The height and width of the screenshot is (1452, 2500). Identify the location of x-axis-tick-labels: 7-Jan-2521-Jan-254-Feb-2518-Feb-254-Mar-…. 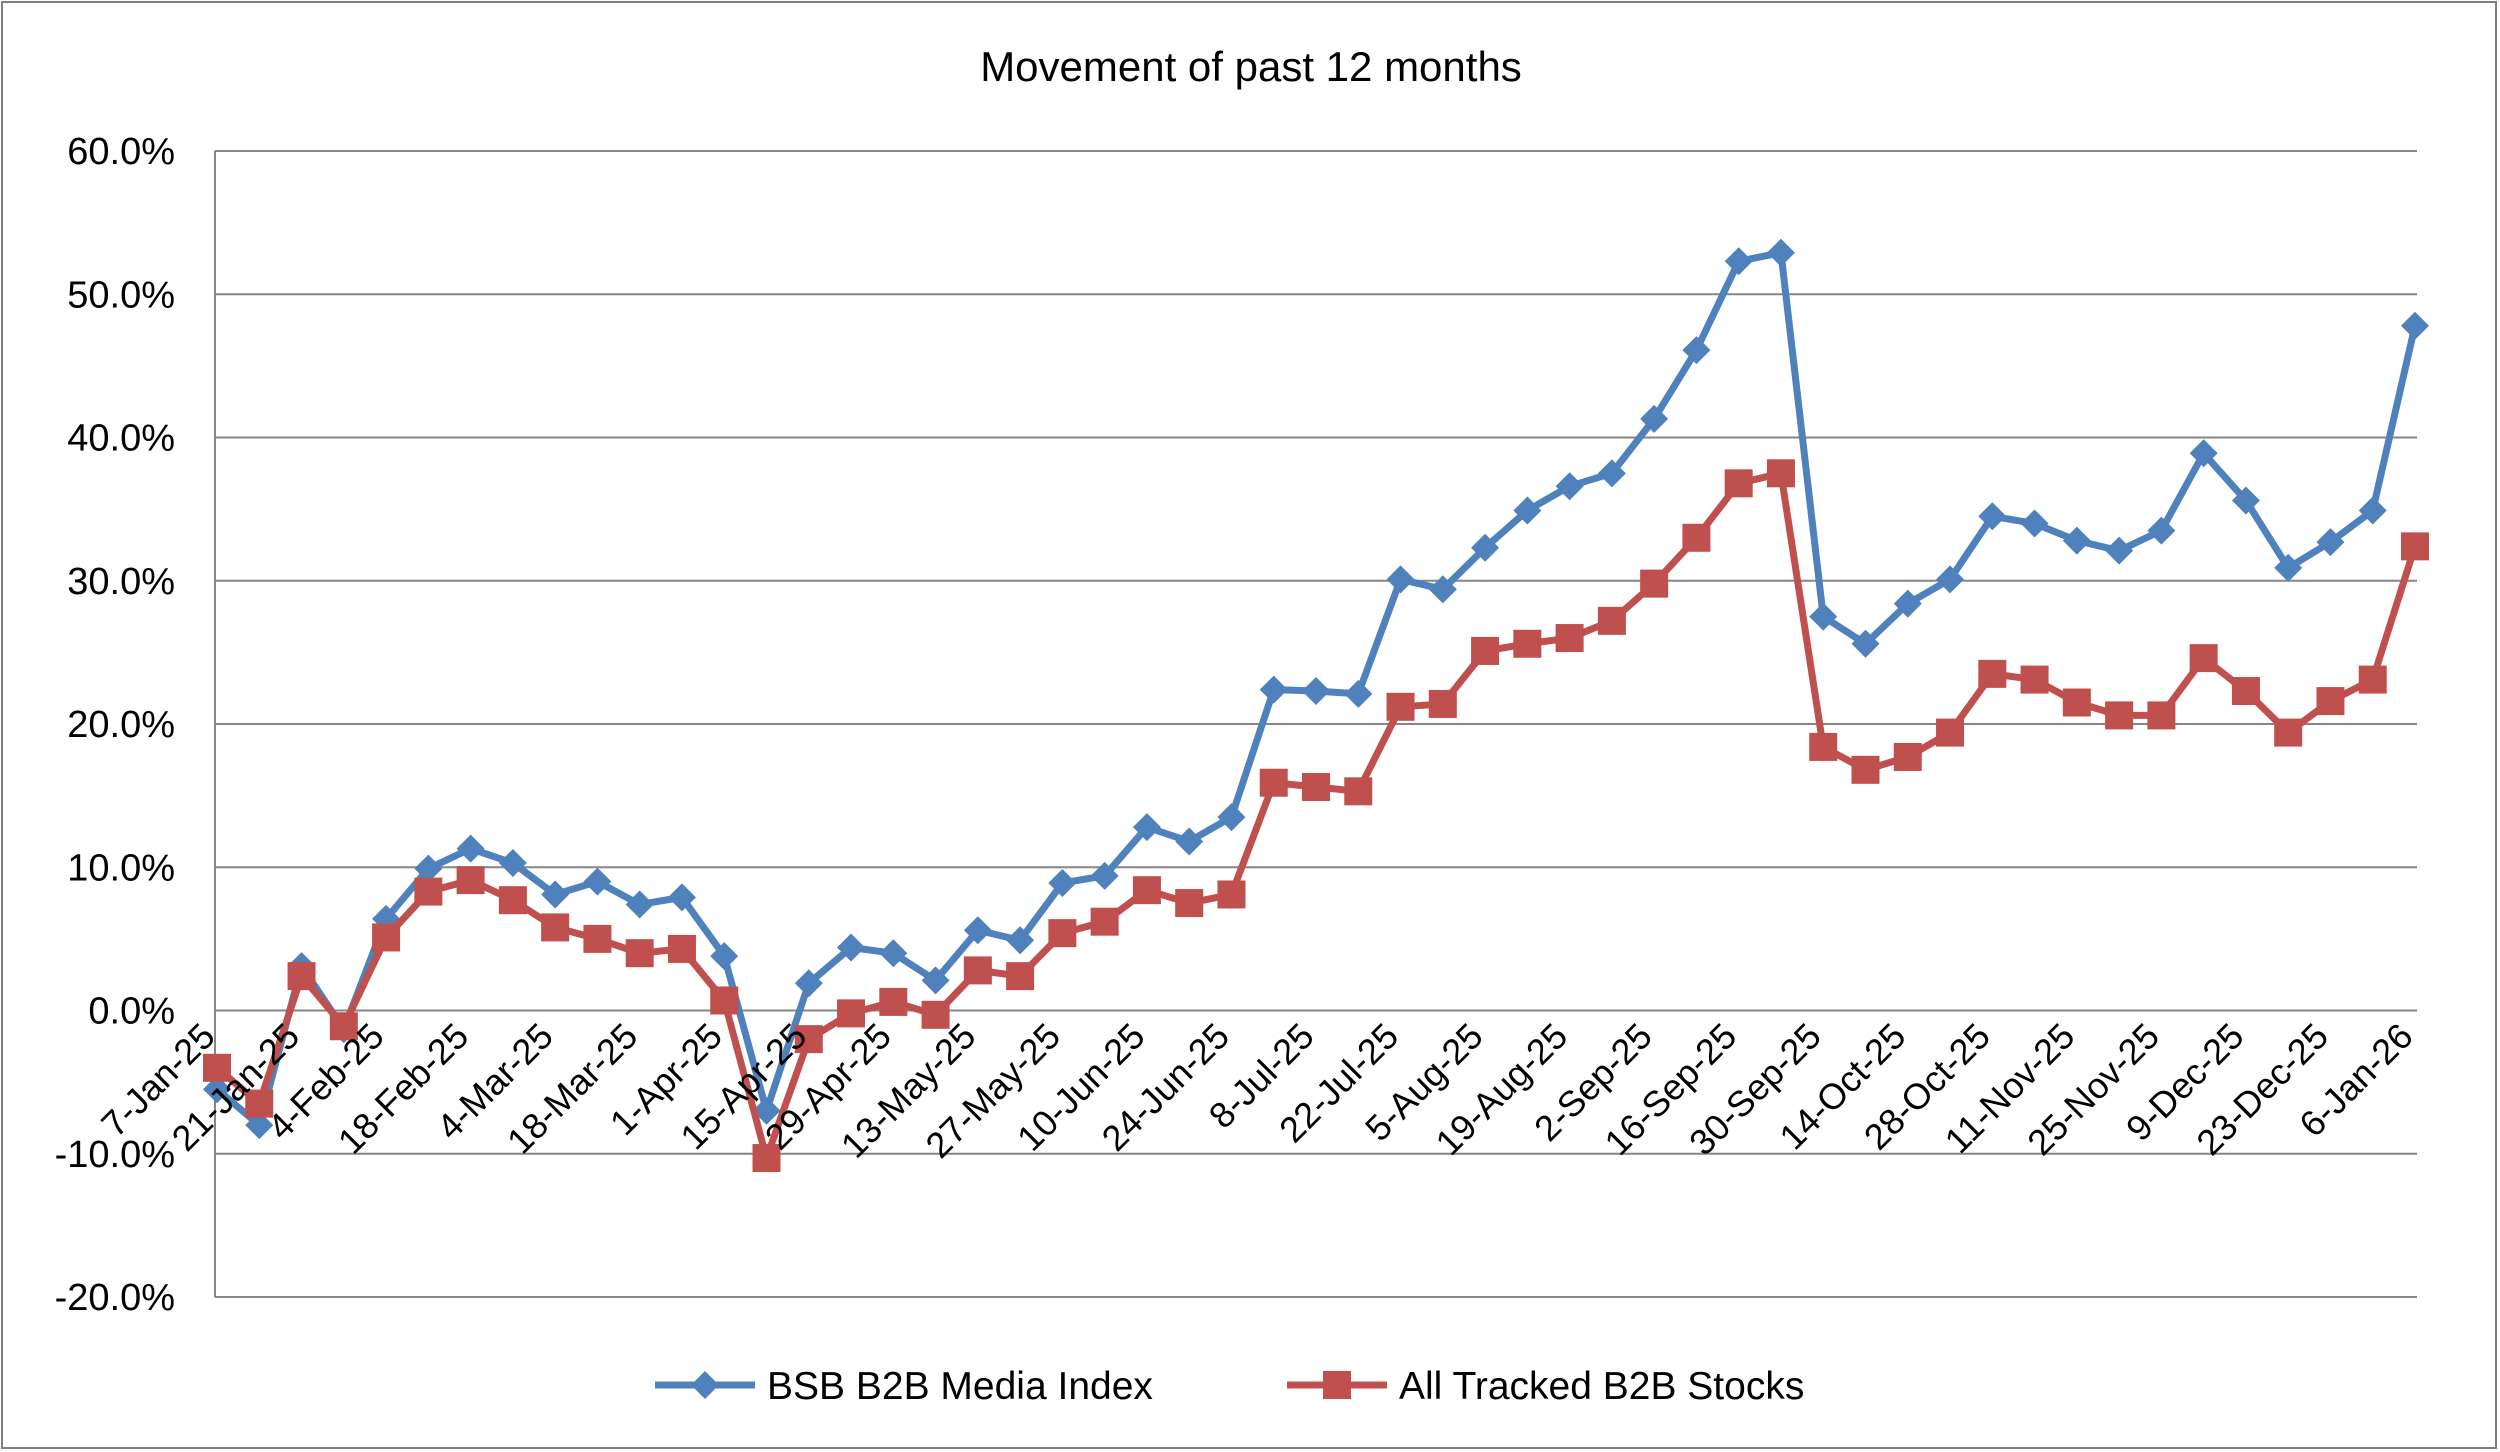
(1256, 1090).